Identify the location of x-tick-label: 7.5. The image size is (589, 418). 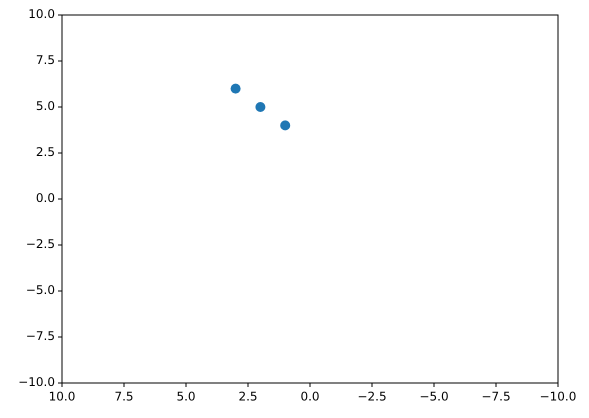
(124, 396).